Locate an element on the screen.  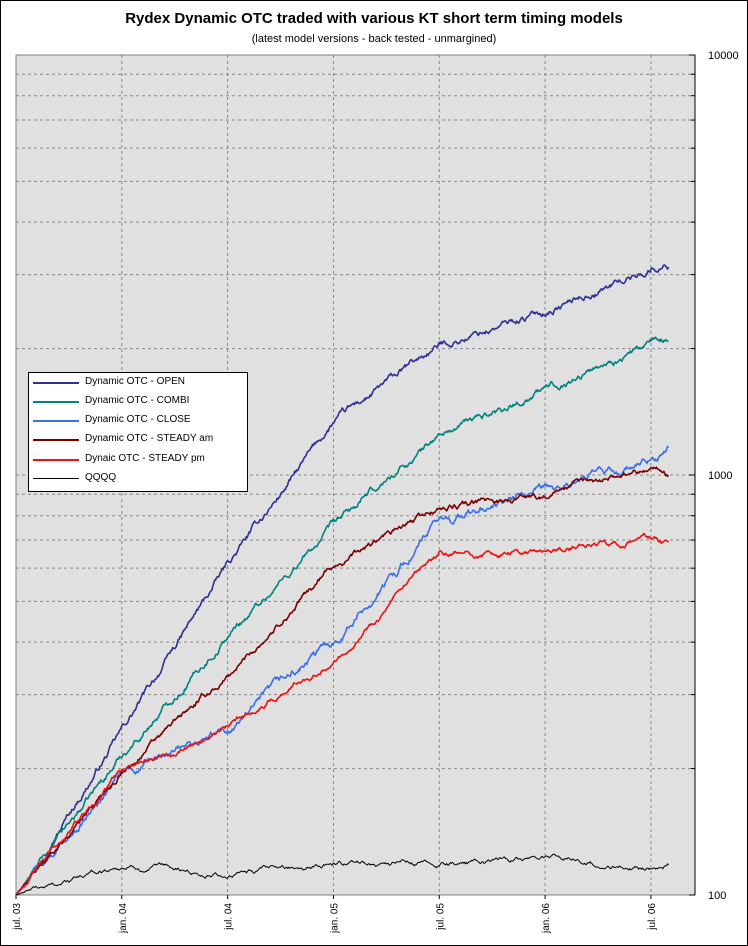
legend-label: Dynamic OTC - CLOSE is located at coordinates (138, 419).